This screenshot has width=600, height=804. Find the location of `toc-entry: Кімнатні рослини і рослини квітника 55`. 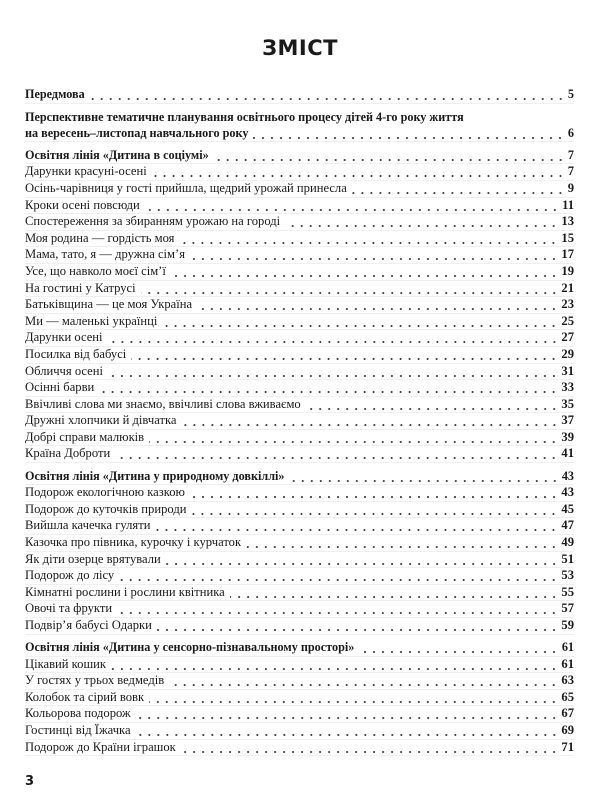

toc-entry: Кімнатні рослини і рослини квітника 55 is located at coordinates (299, 592).